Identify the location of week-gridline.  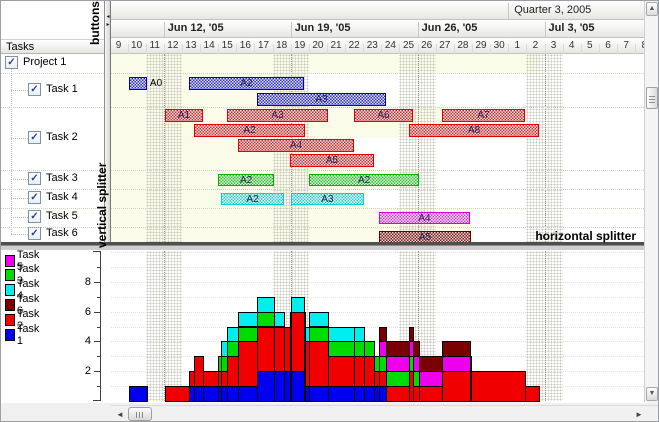
(545, 148).